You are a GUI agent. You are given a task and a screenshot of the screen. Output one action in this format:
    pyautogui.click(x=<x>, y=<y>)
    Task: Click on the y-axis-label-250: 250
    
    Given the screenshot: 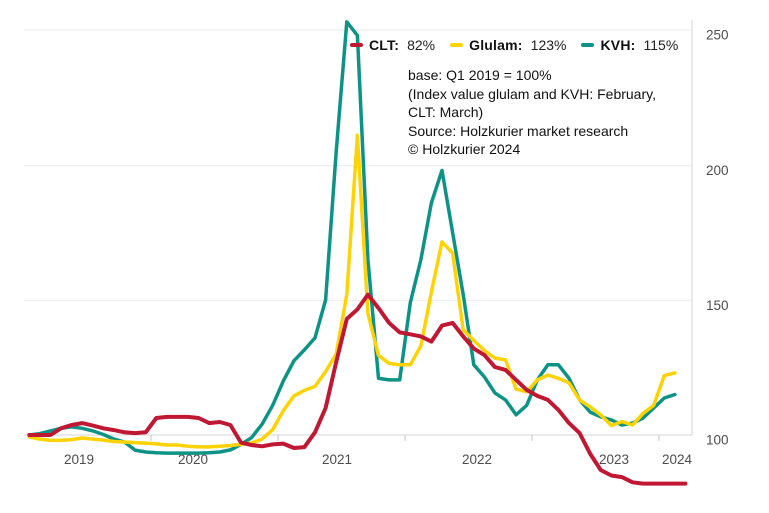 What is the action you would take?
    pyautogui.click(x=717, y=35)
    